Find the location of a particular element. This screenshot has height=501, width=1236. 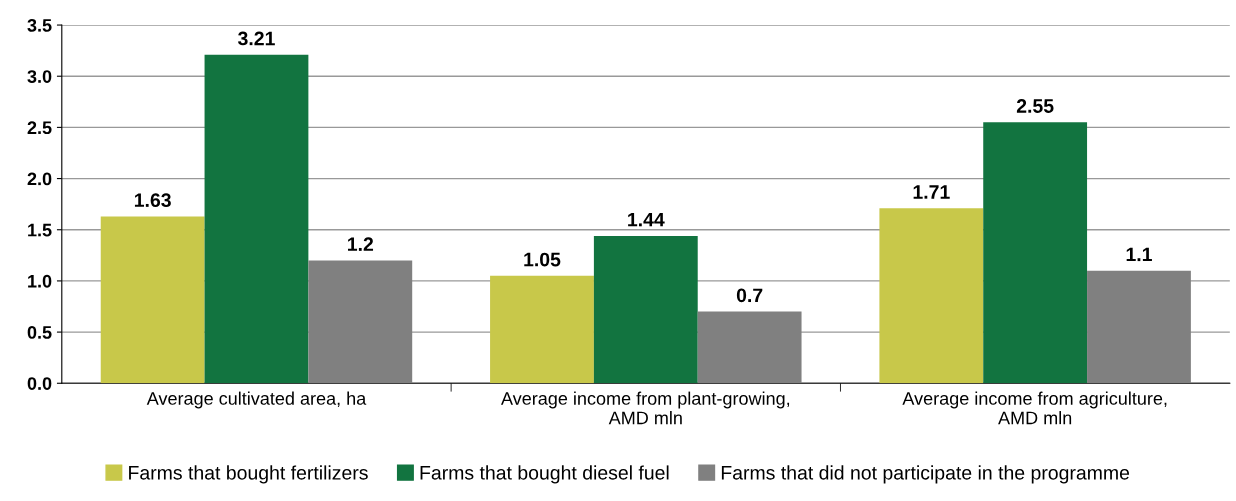

data-label: 1.63 is located at coordinates (152, 200).